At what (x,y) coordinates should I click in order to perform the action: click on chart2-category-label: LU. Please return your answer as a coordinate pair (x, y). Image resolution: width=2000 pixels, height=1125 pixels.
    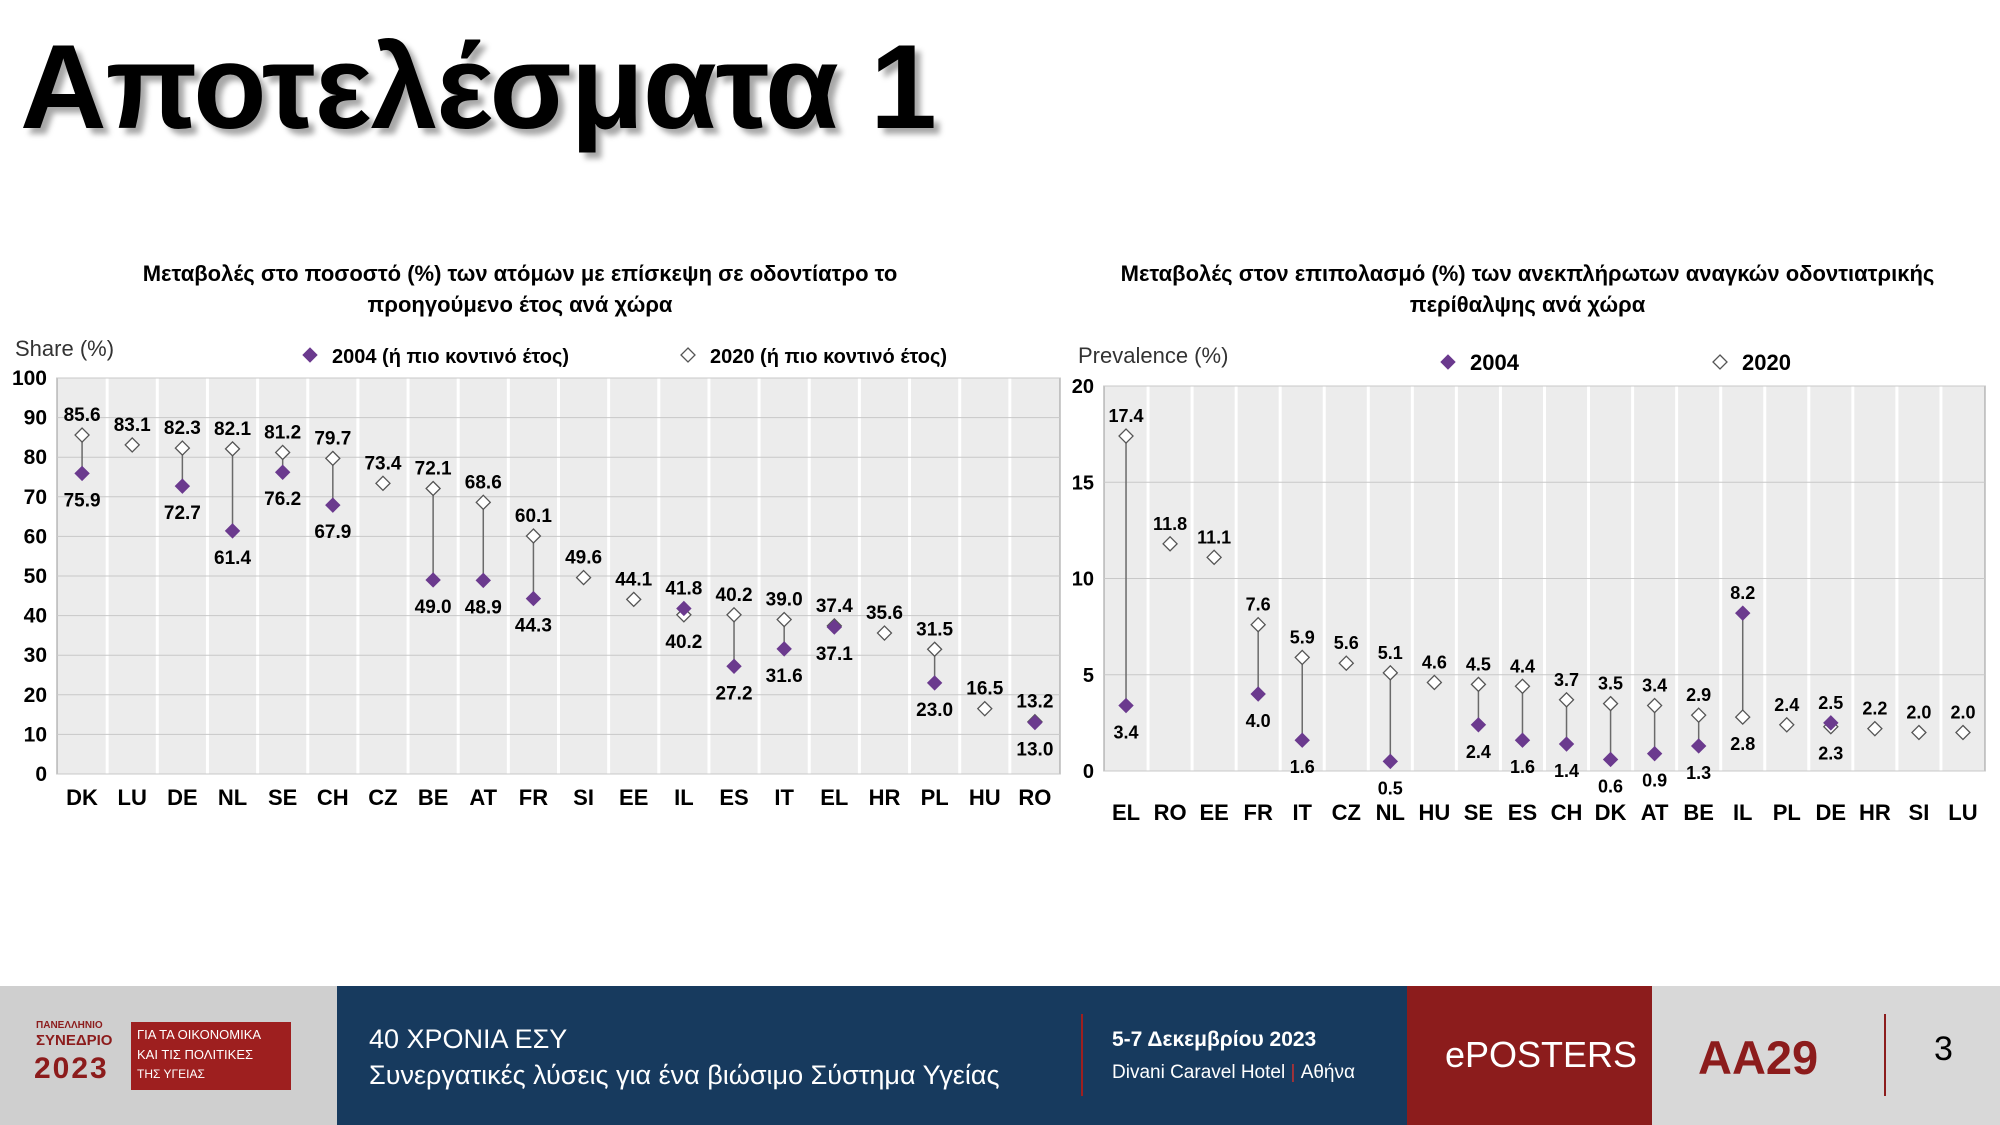
    Looking at the image, I should click on (1962, 812).